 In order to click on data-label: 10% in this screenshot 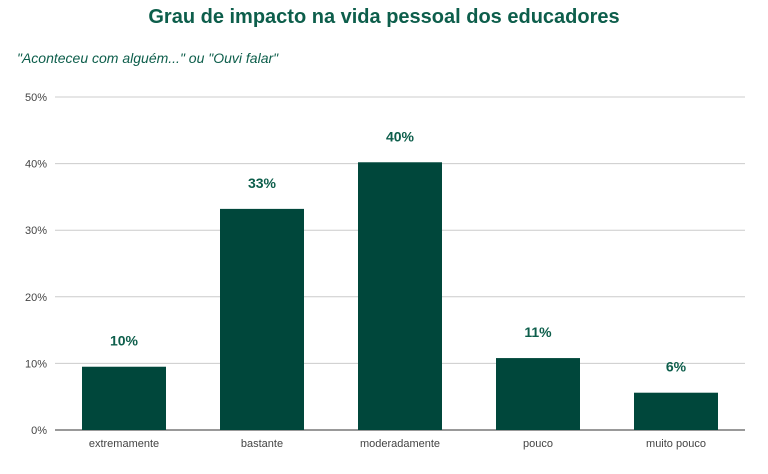, I will do `click(124, 341)`.